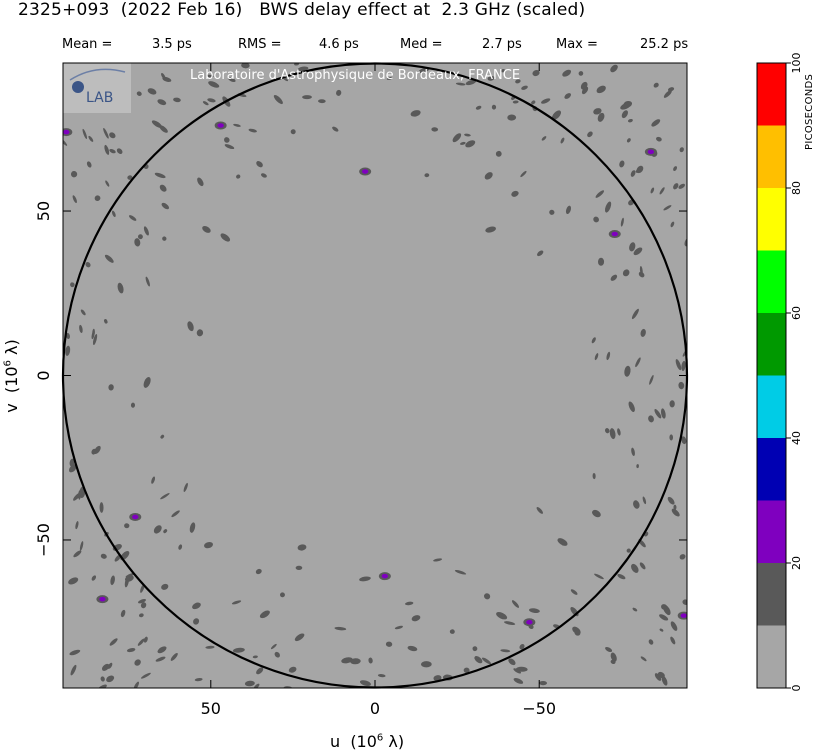 The image size is (815, 756). What do you see at coordinates (339, 44) in the screenshot?
I see `stat-rms-value: 4.6 ps` at bounding box center [339, 44].